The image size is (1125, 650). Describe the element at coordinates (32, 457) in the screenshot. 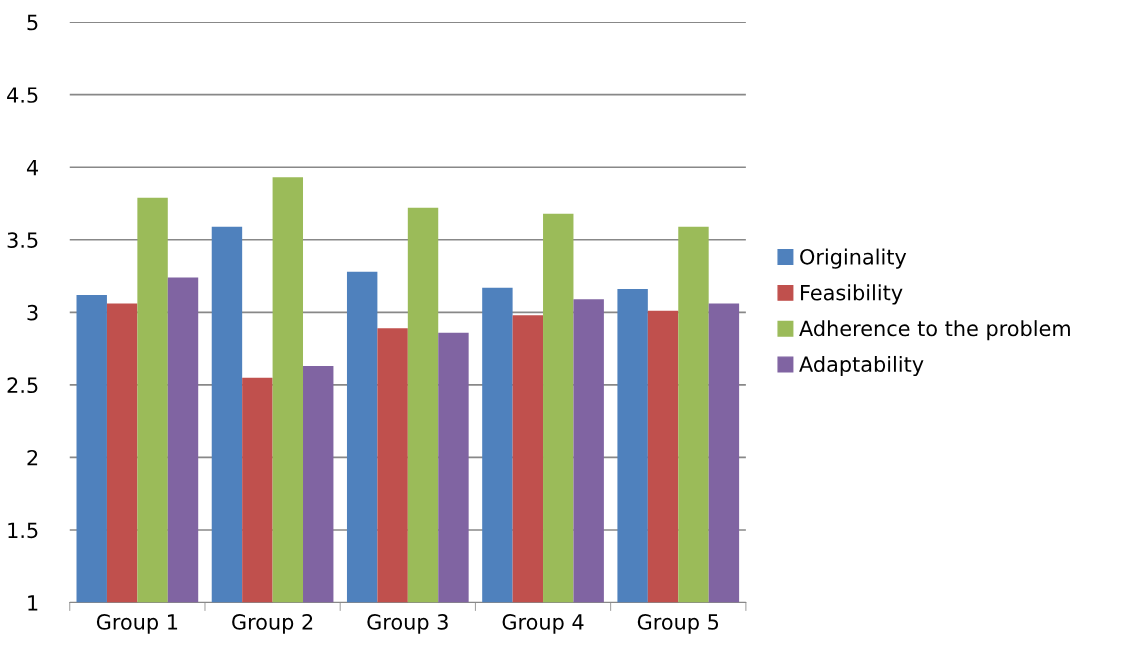

I see `y-tick-label: 2` at that location.